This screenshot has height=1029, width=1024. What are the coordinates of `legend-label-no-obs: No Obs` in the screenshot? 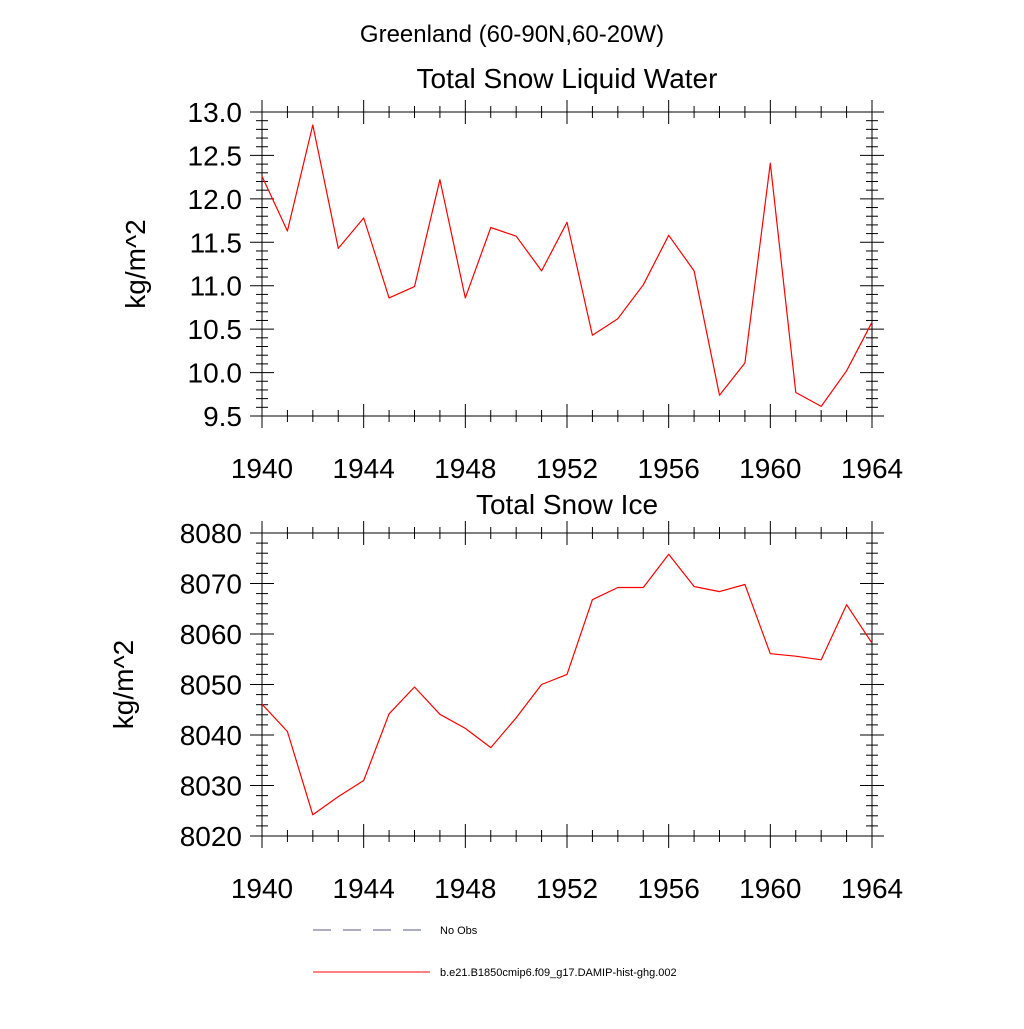 It's located at (459, 931).